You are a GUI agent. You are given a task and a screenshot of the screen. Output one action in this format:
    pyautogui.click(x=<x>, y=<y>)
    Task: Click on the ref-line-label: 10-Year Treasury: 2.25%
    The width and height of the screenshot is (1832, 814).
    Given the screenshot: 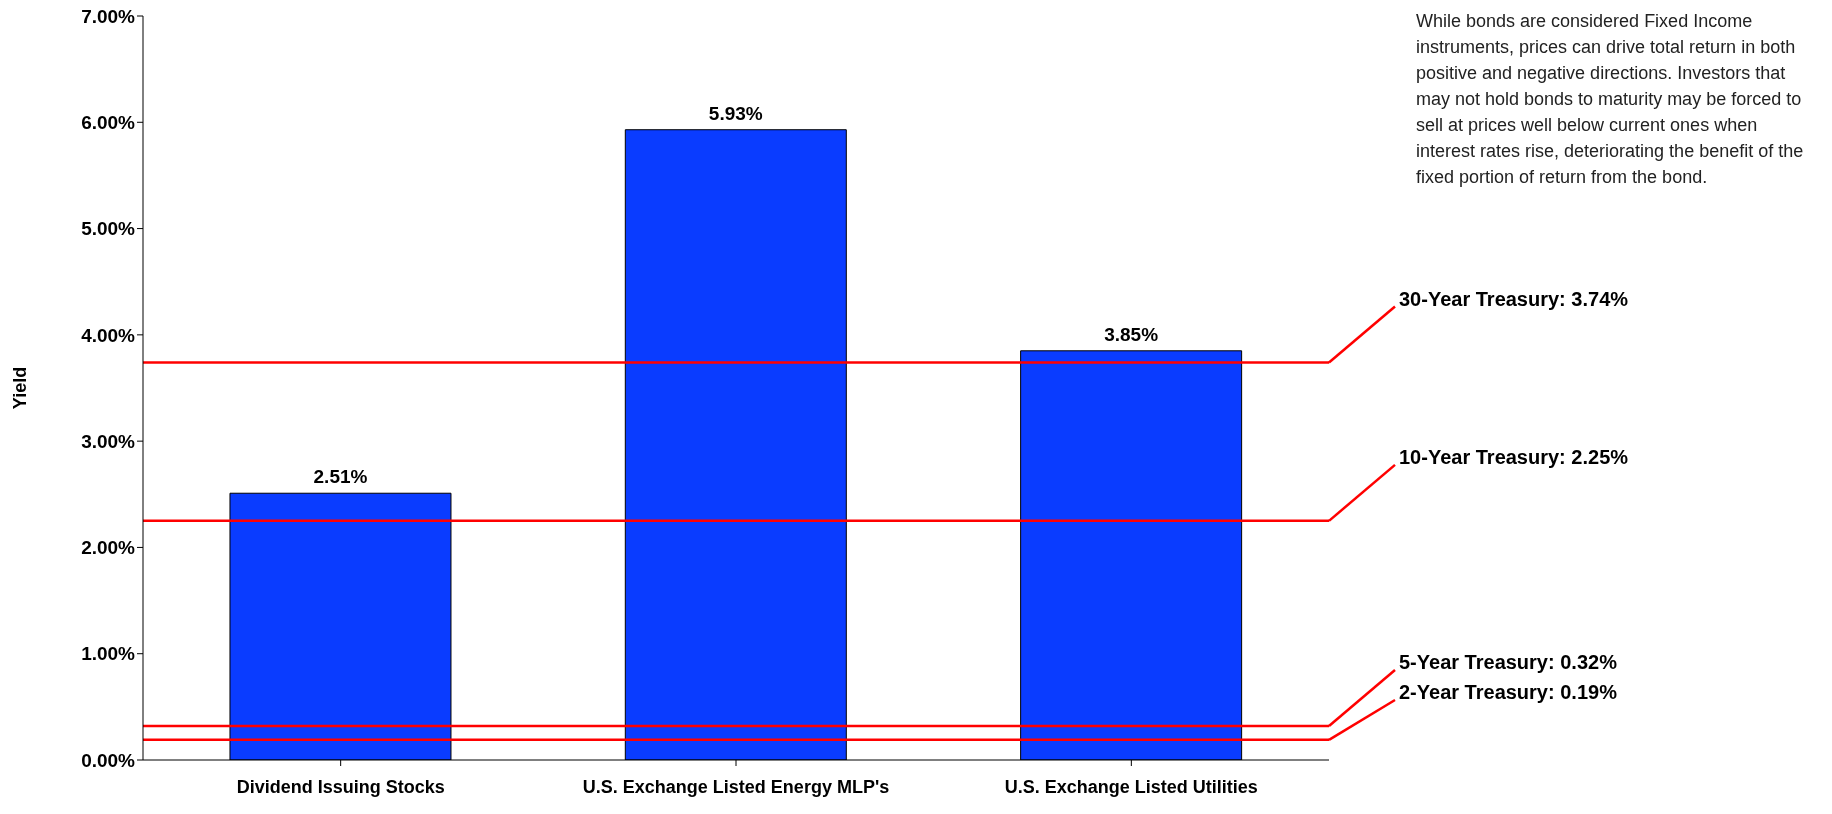 What is the action you would take?
    pyautogui.click(x=1514, y=457)
    